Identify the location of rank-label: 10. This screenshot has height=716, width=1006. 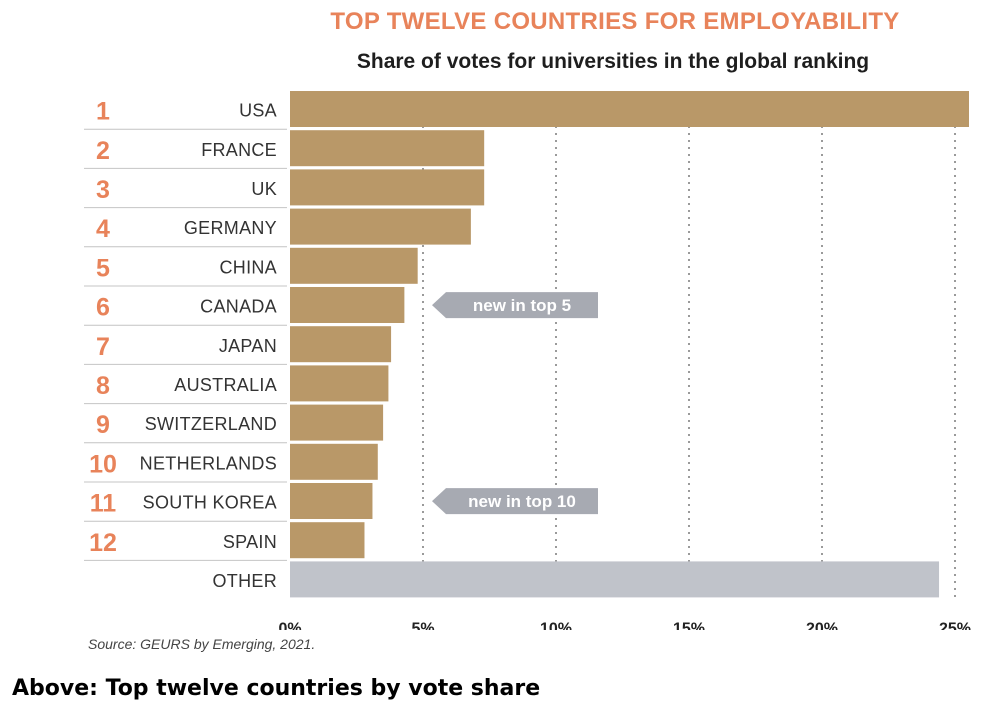
(103, 464).